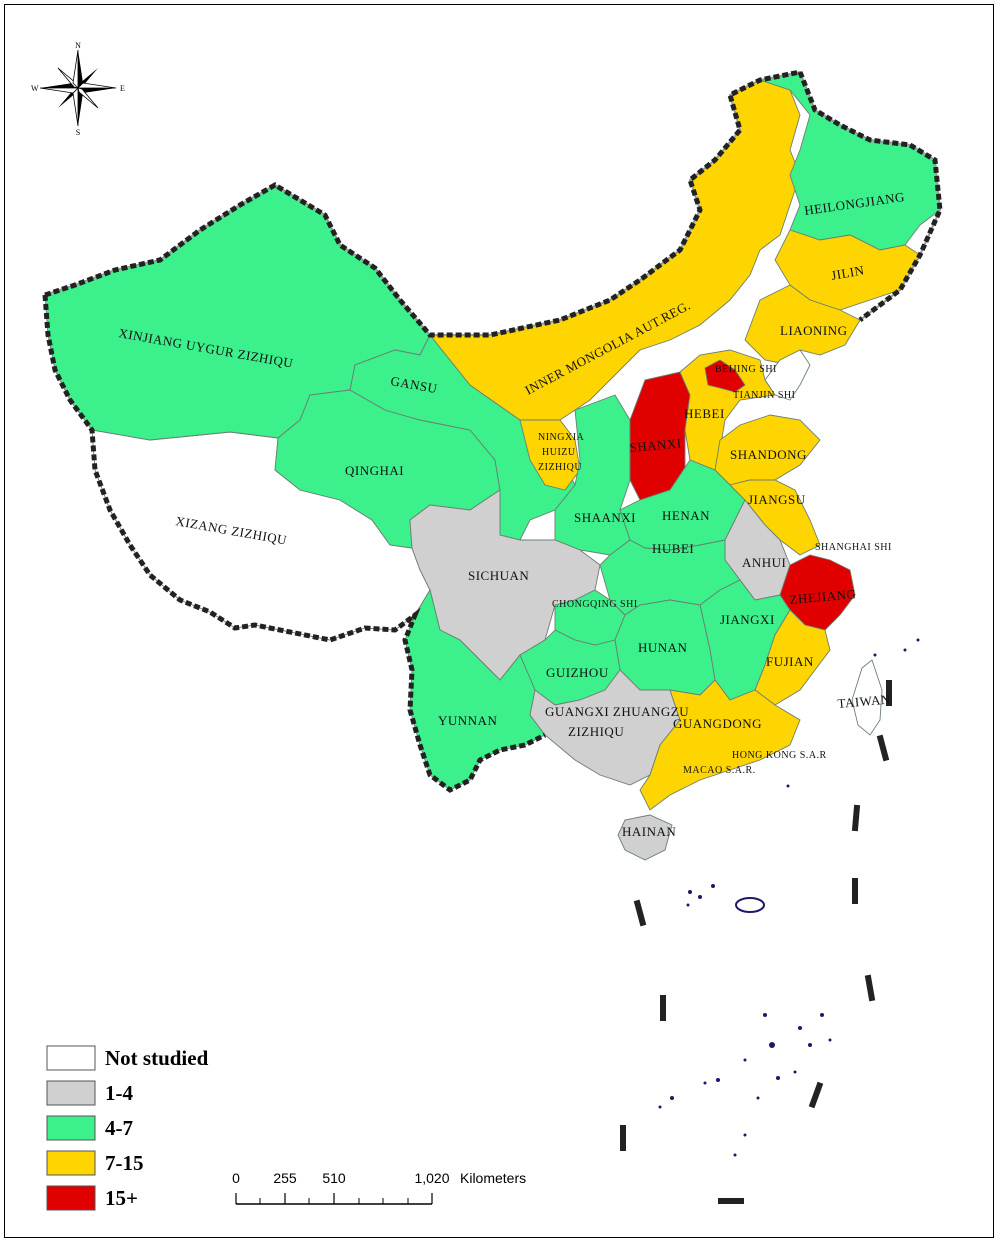 The height and width of the screenshot is (1244, 1000). I want to click on south-china-sea, so click(770, 921).